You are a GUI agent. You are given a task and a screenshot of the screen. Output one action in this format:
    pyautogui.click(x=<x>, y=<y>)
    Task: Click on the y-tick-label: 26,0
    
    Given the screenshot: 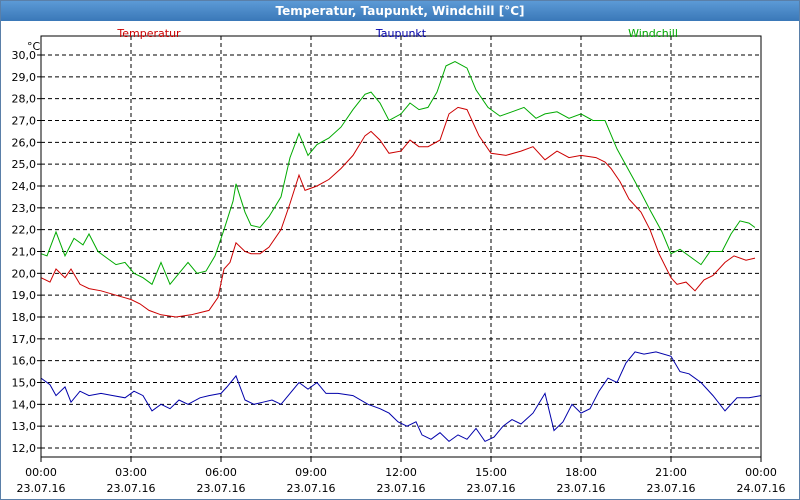 What is the action you would take?
    pyautogui.click(x=24, y=142)
    